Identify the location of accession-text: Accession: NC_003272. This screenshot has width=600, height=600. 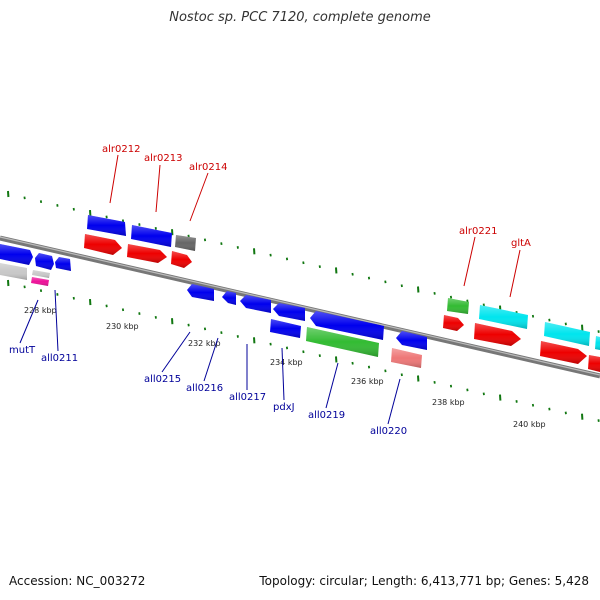
(77, 581).